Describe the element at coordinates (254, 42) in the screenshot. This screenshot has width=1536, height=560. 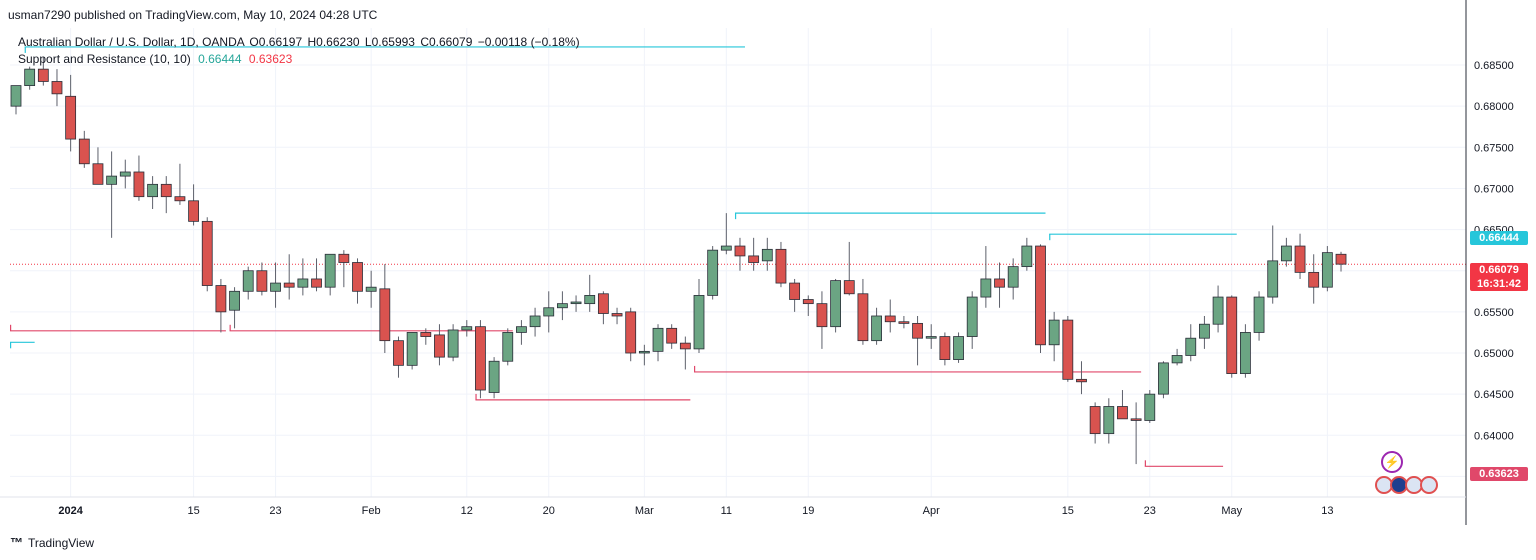
I see `open-label: O` at that location.